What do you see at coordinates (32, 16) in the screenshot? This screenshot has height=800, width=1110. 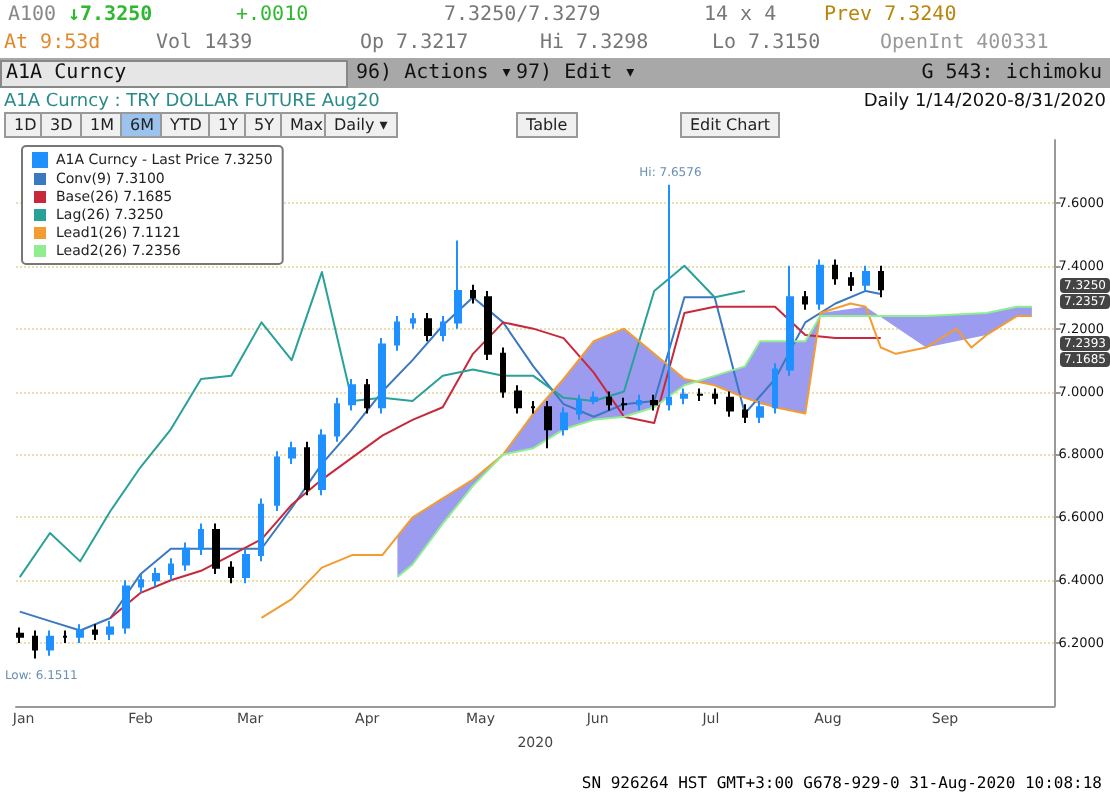 I see `text: A100` at bounding box center [32, 16].